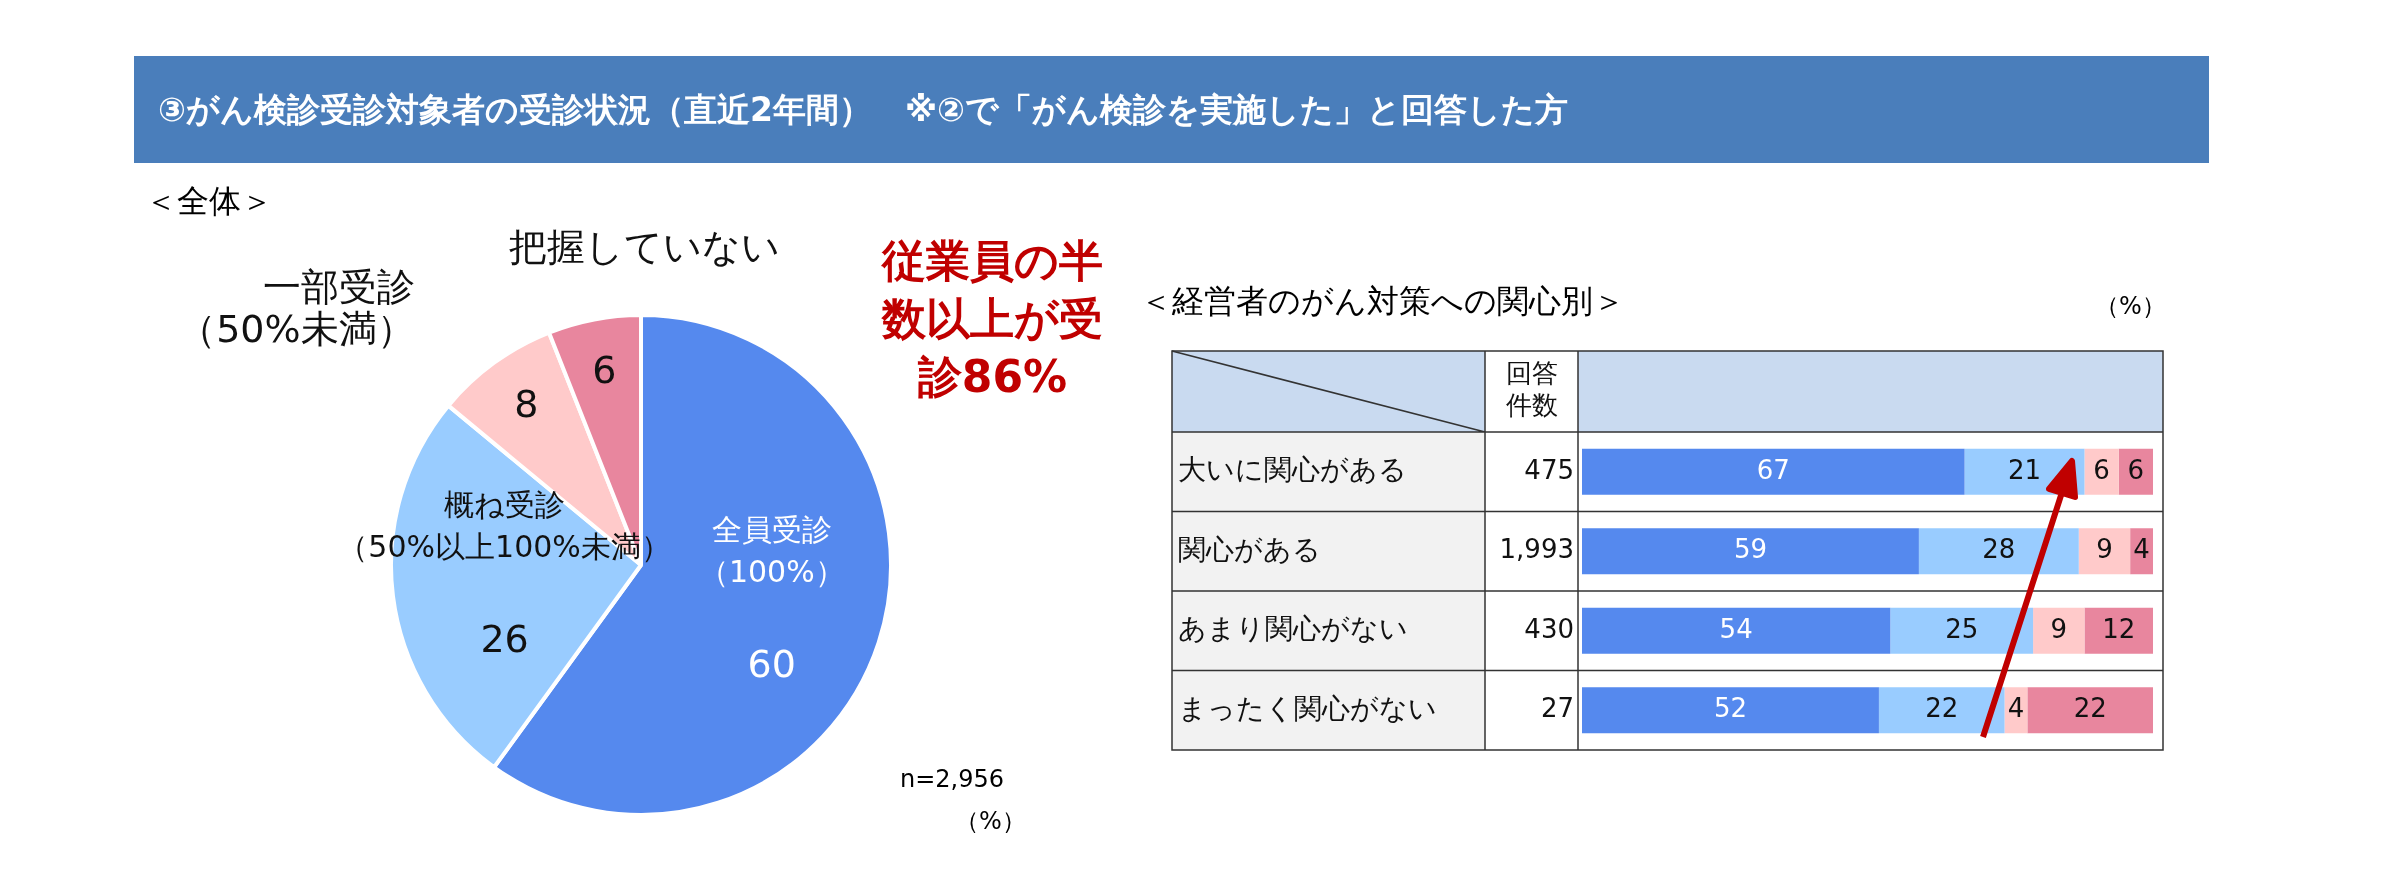 The width and height of the screenshot is (2392, 894). Describe the element at coordinates (526, 404) in the screenshot. I see `data-label: 8` at that location.